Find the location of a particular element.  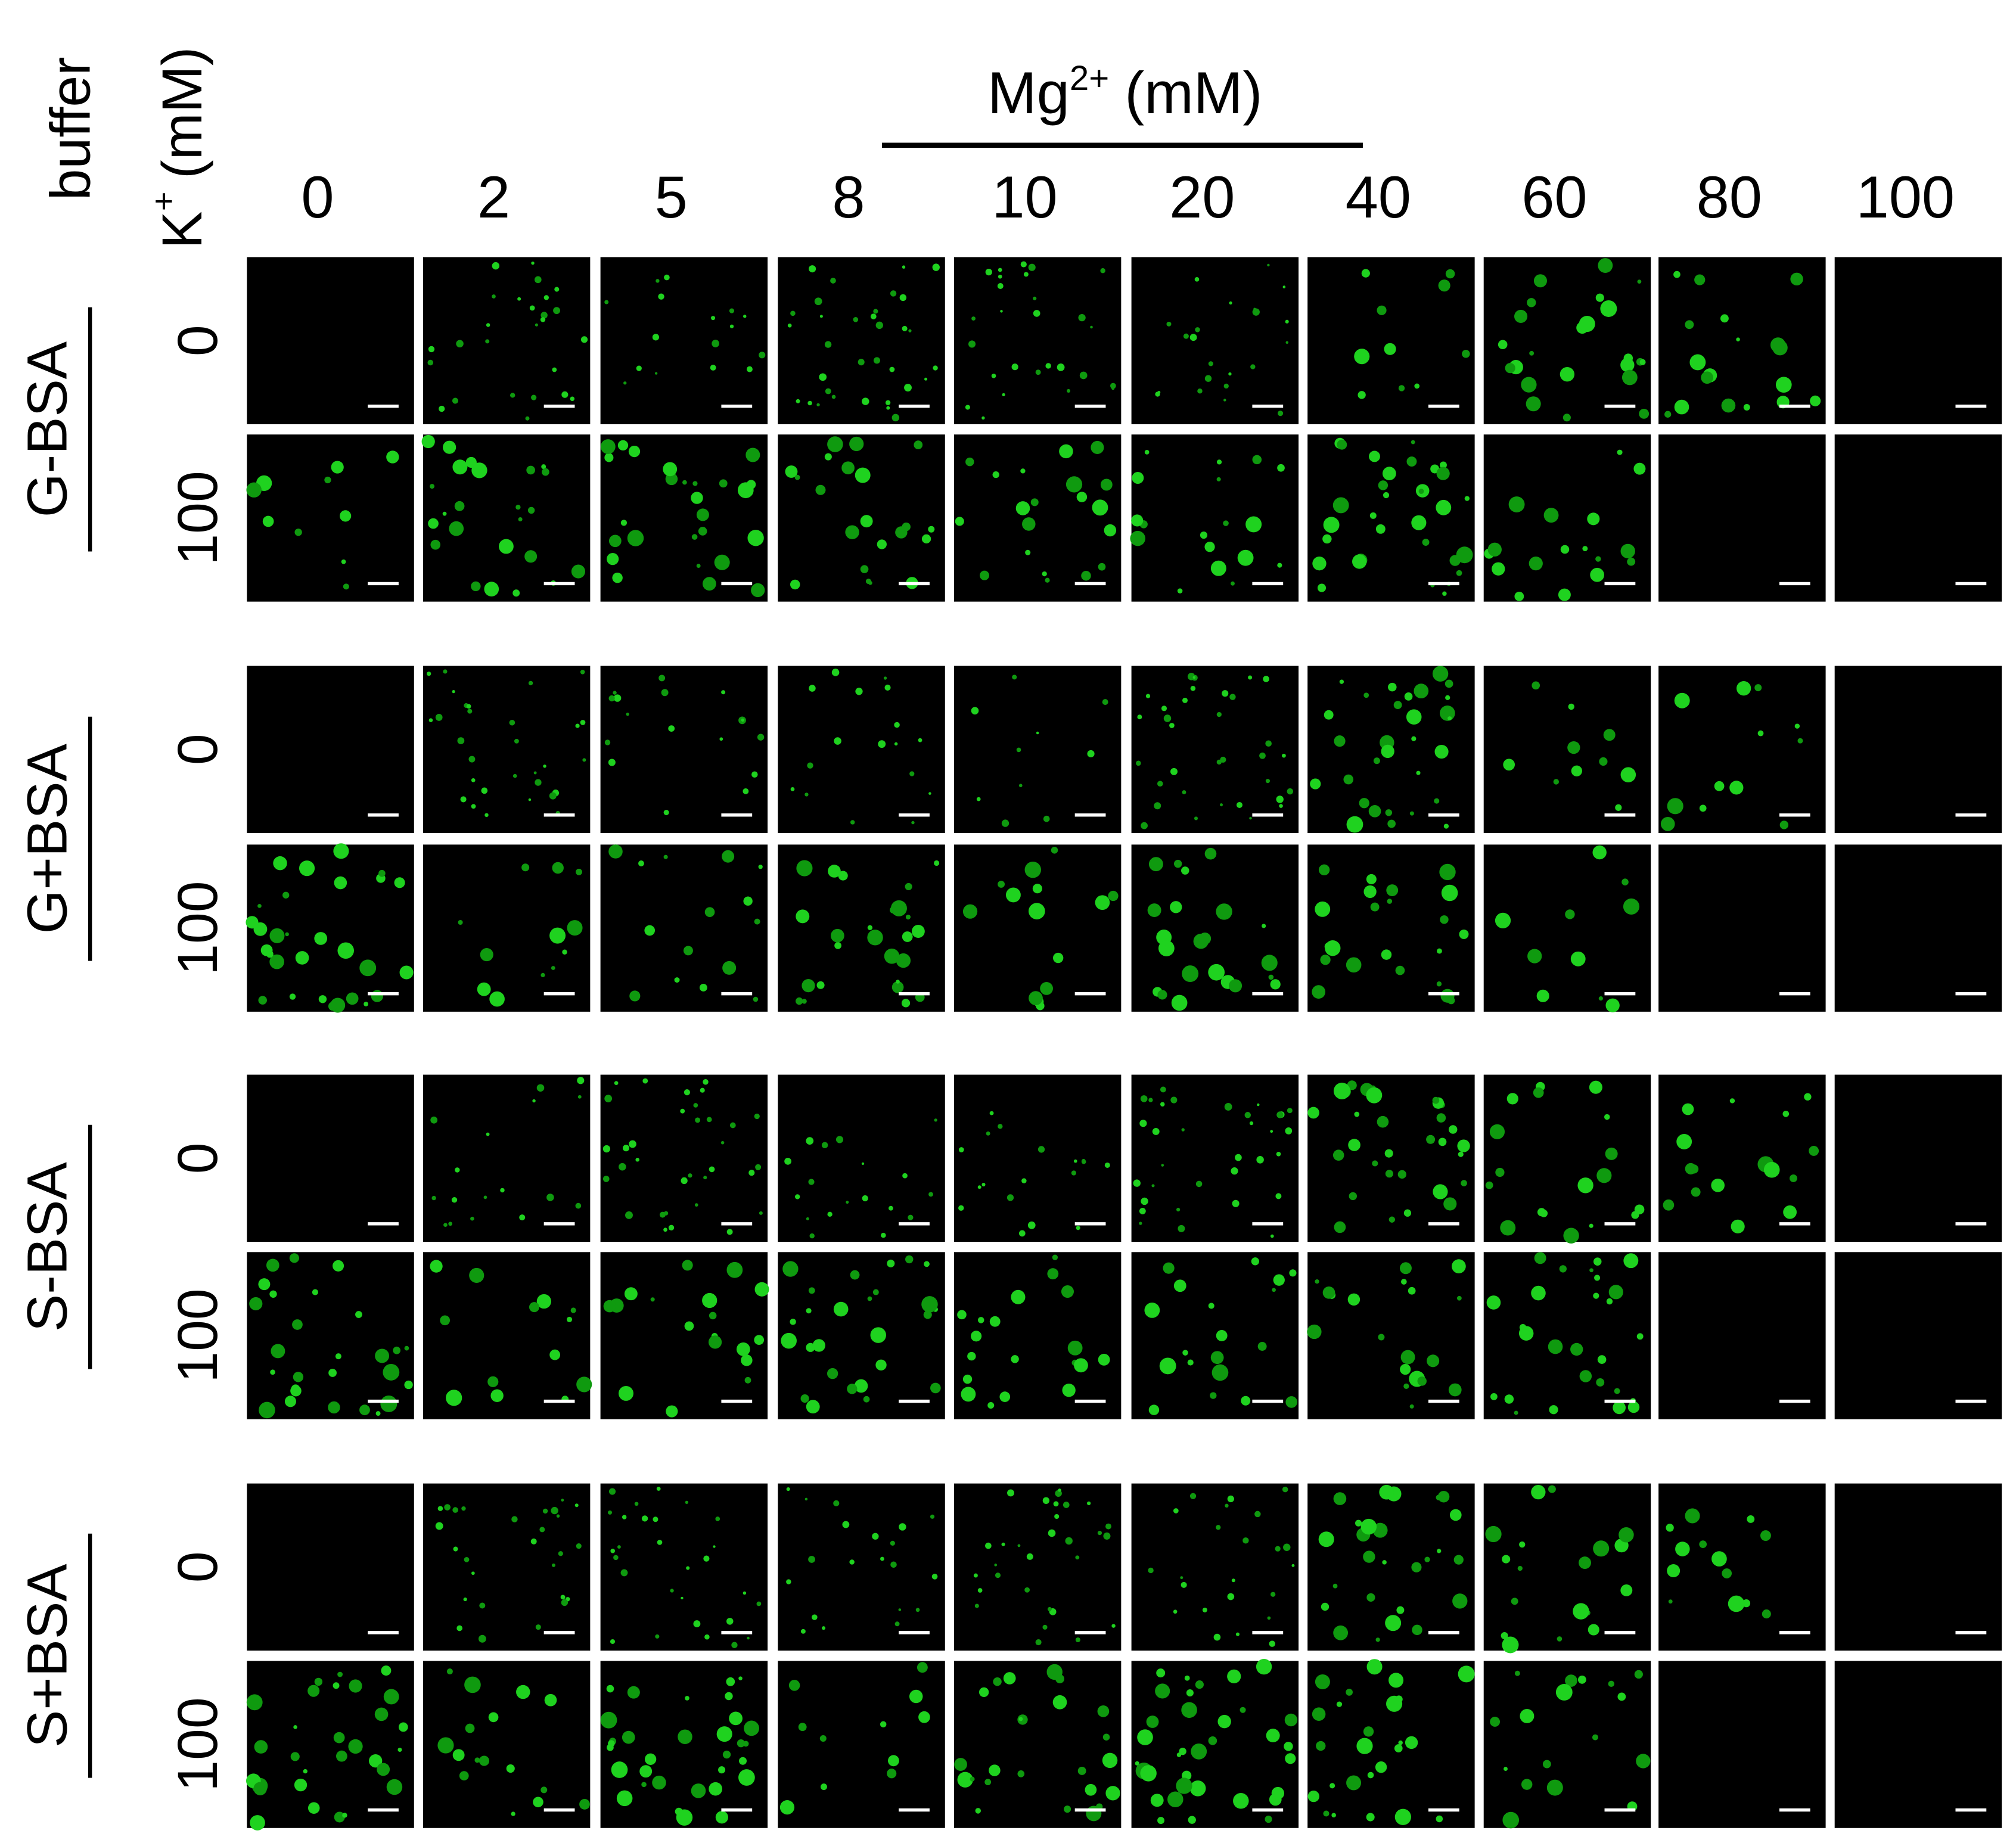

column-label: 40 is located at coordinates (1378, 198).